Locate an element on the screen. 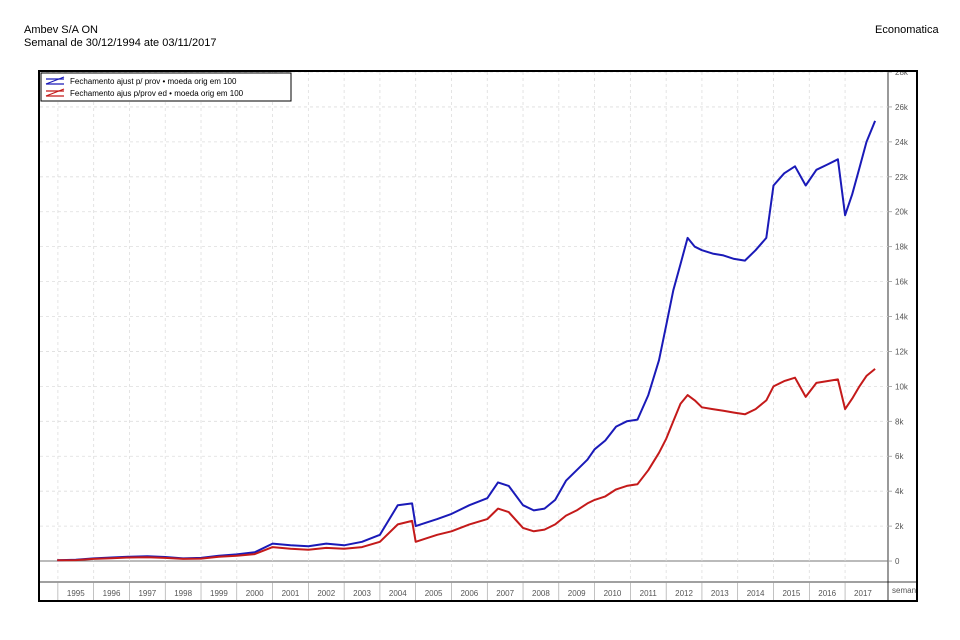 The height and width of the screenshot is (640, 960). x-tick-label: 2010 is located at coordinates (613, 593).